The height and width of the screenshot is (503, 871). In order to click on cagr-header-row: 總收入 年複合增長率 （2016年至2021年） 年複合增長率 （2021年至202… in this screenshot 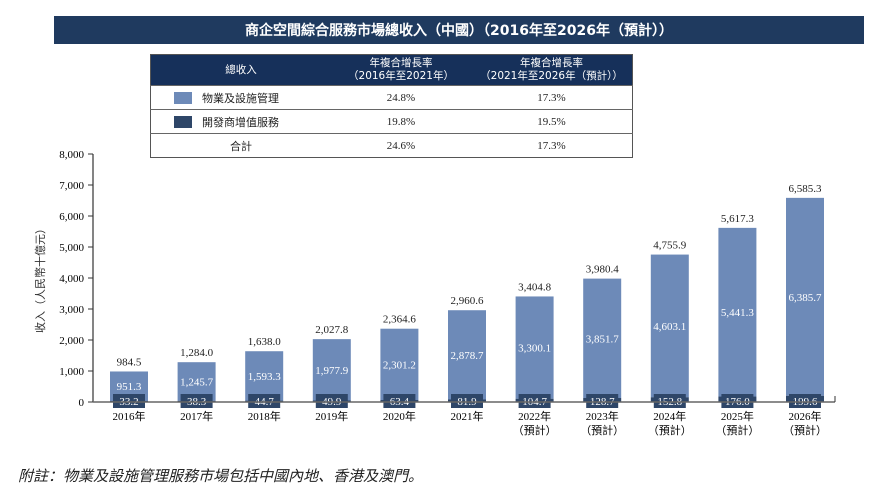, I will do `click(391, 70)`.